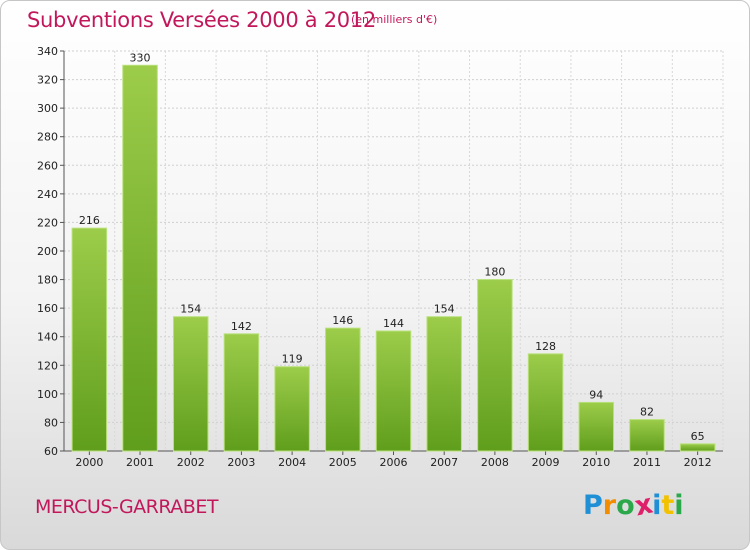 This screenshot has width=750, height=550. I want to click on data-label: 119, so click(292, 359).